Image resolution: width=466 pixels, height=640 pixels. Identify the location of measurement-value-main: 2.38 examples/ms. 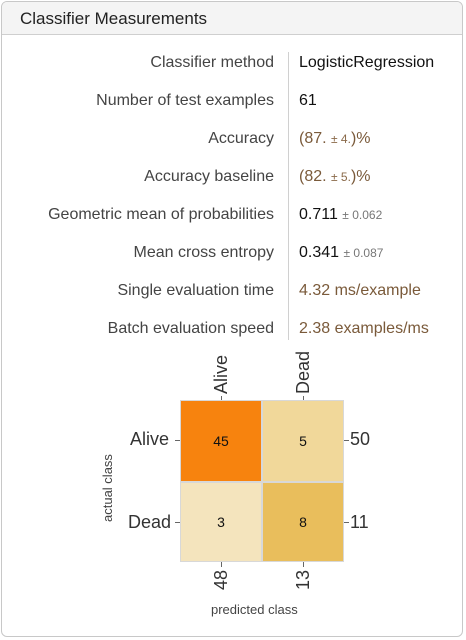
(364, 328).